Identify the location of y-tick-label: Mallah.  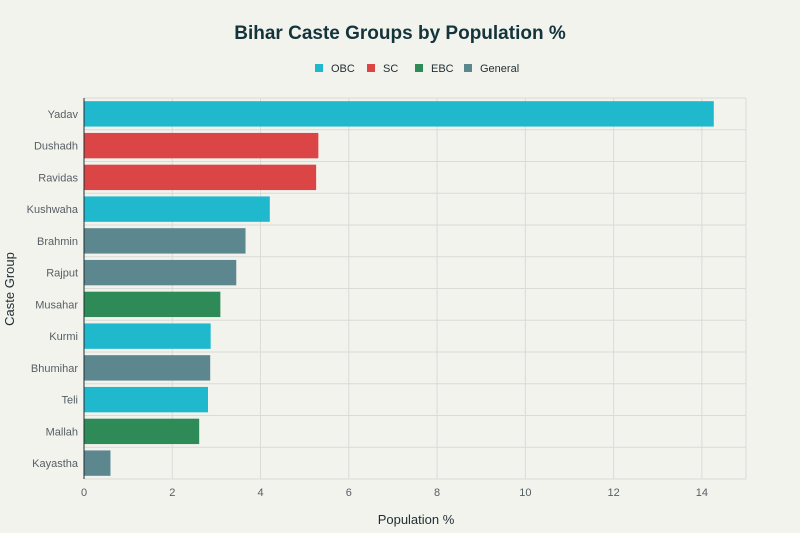
(62, 432).